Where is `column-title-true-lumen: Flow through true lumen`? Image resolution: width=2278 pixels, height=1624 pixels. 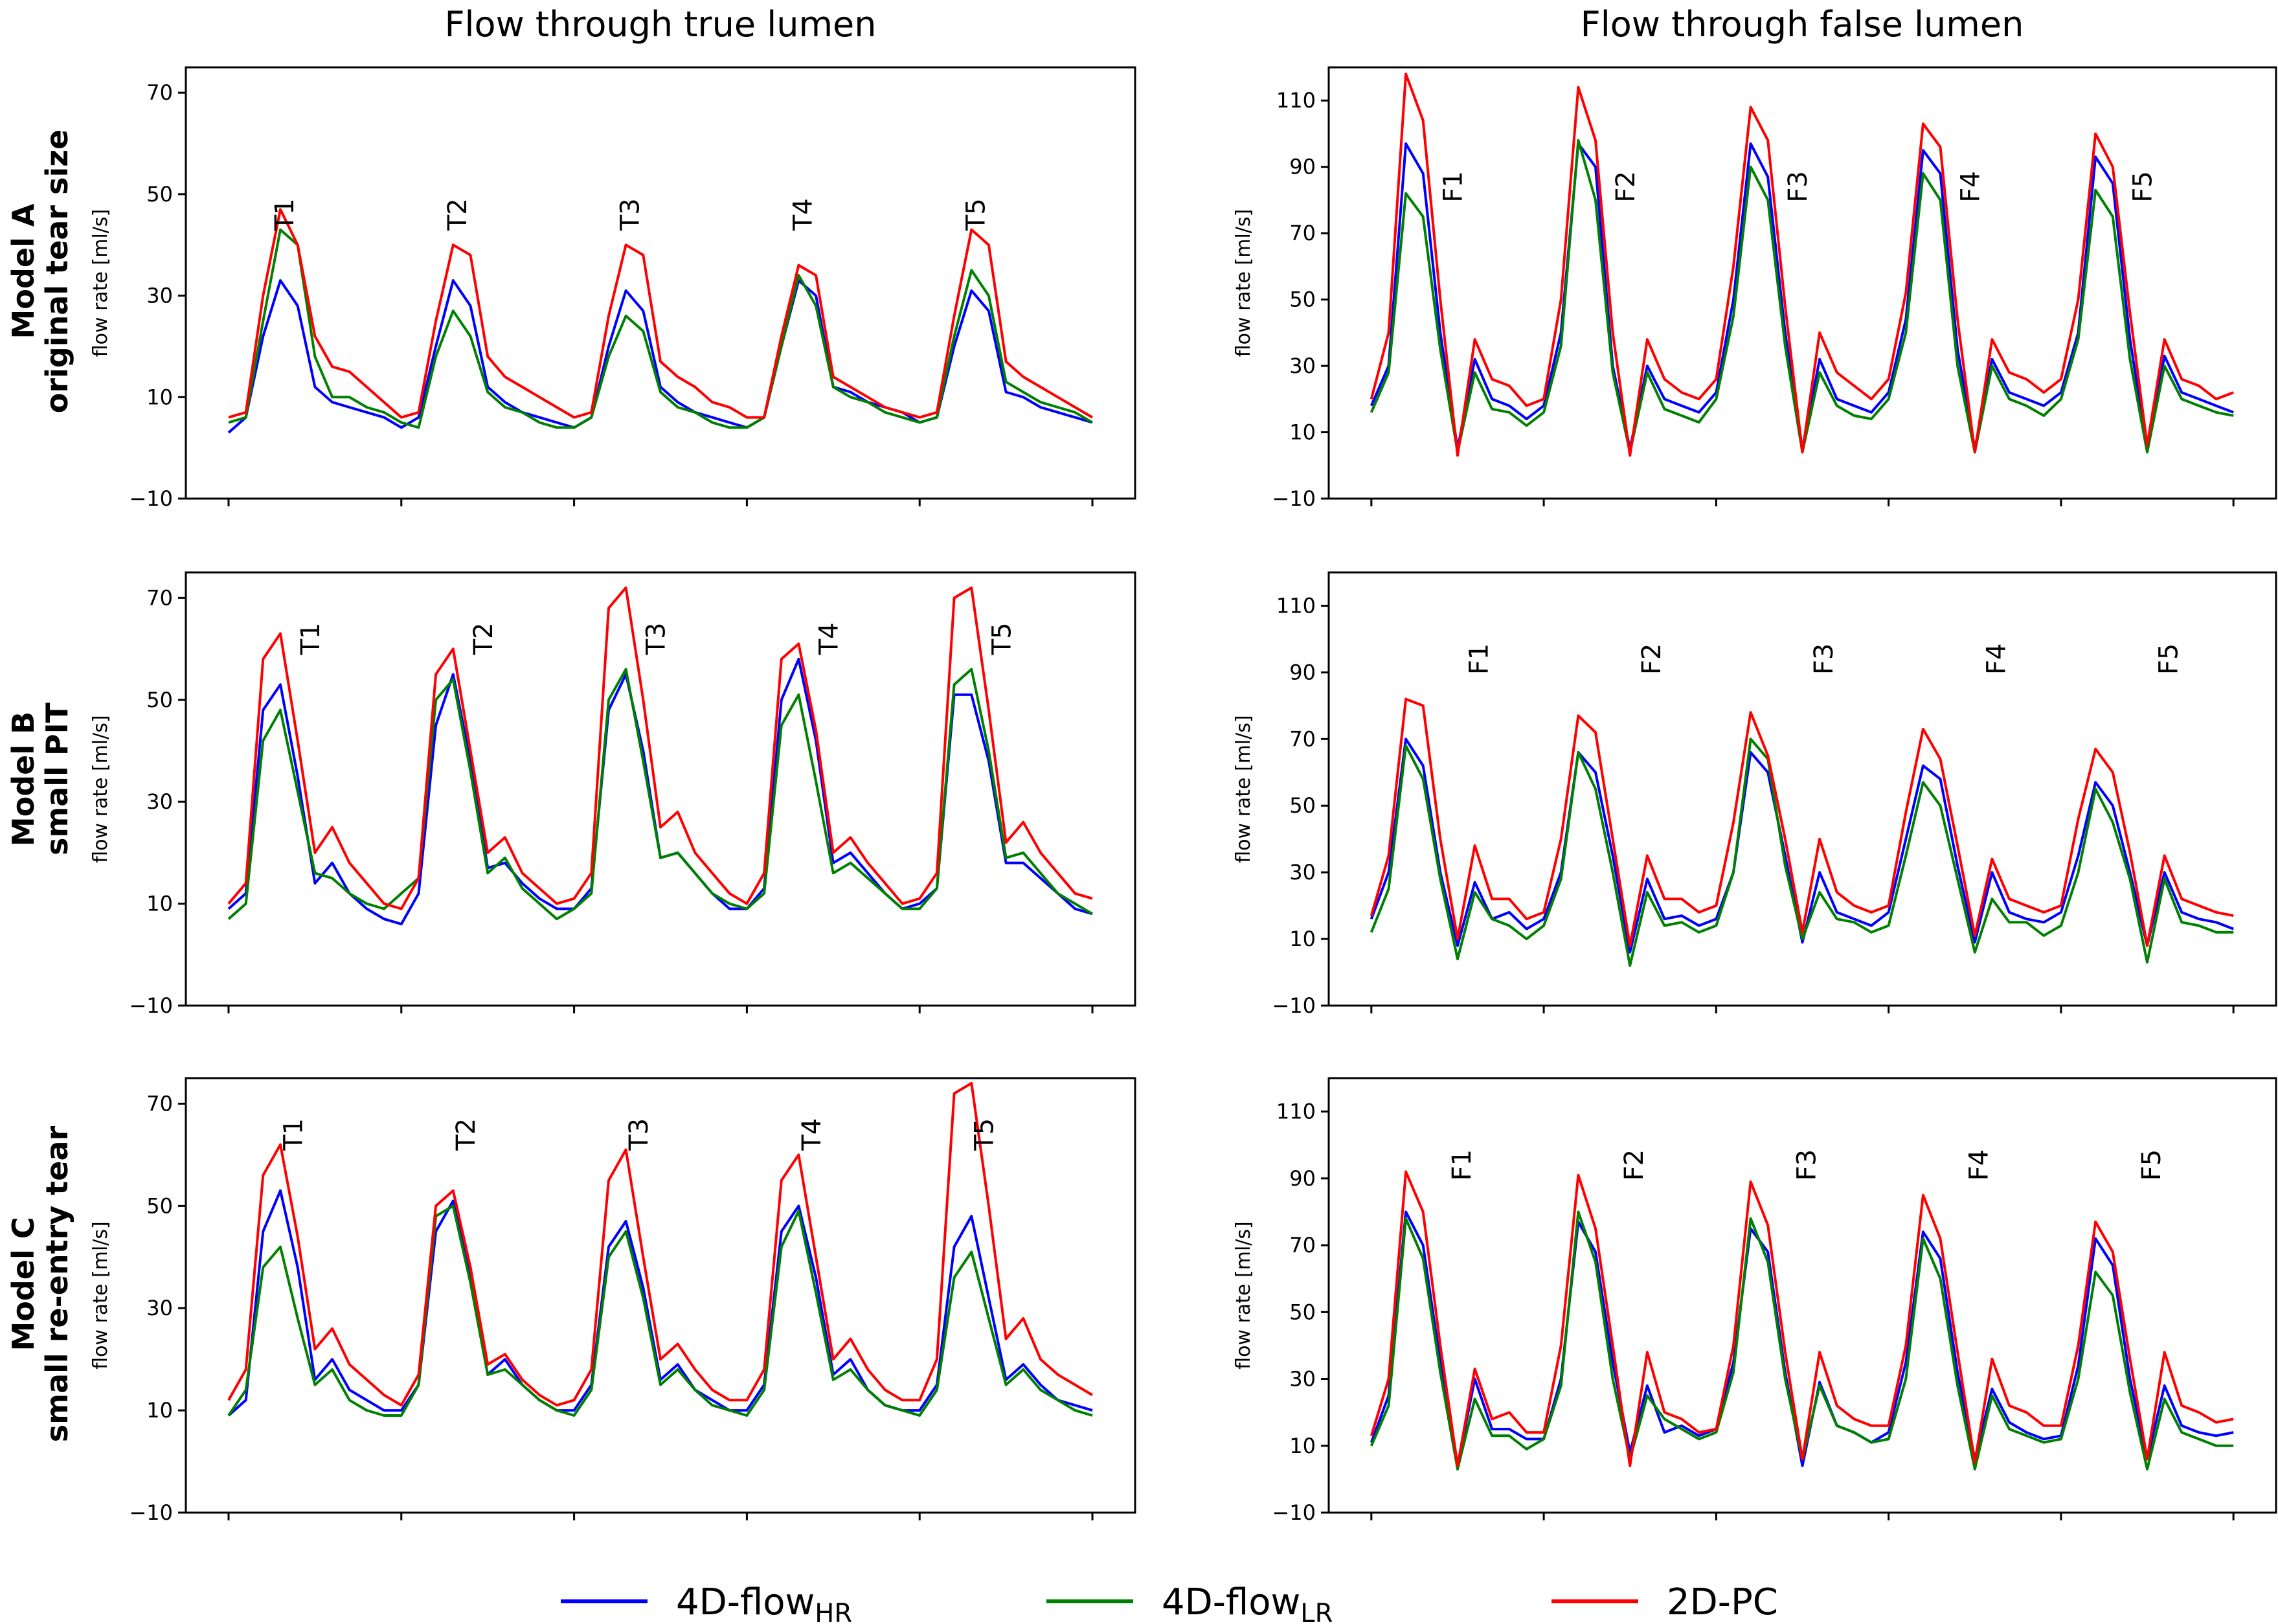
column-title-true-lumen: Flow through true lumen is located at coordinates (660, 24).